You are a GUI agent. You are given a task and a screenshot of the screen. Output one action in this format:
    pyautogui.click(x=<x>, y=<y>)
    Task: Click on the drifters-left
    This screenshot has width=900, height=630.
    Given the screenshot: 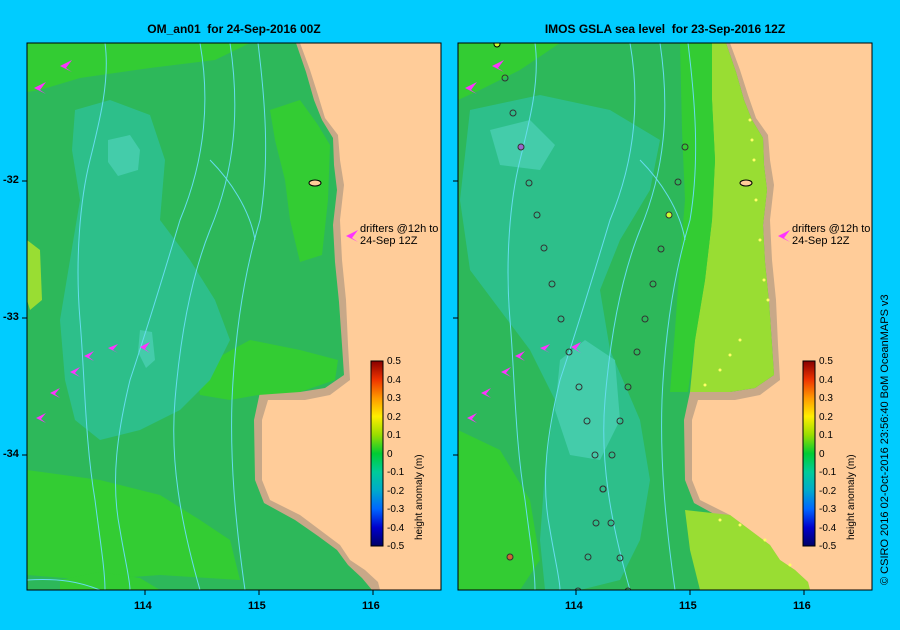 What is the action you would take?
    pyautogui.click(x=92, y=241)
    